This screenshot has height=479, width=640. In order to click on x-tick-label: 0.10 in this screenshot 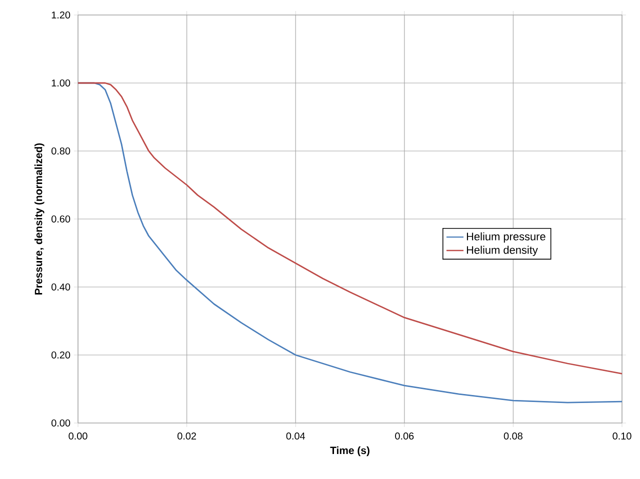, I will do `click(622, 436)`.